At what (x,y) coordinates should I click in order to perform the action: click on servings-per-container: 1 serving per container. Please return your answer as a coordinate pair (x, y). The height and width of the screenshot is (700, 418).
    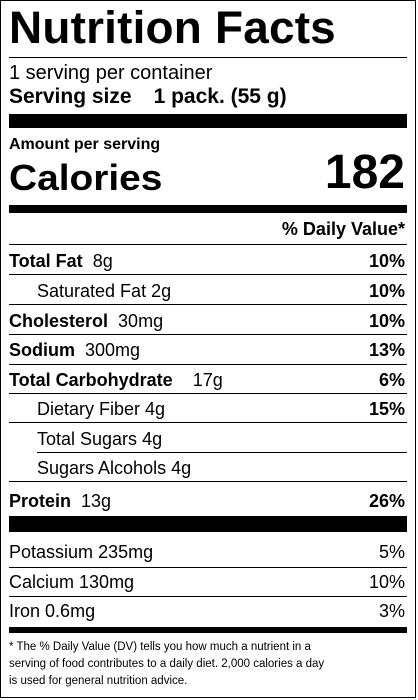
    Looking at the image, I should click on (111, 73).